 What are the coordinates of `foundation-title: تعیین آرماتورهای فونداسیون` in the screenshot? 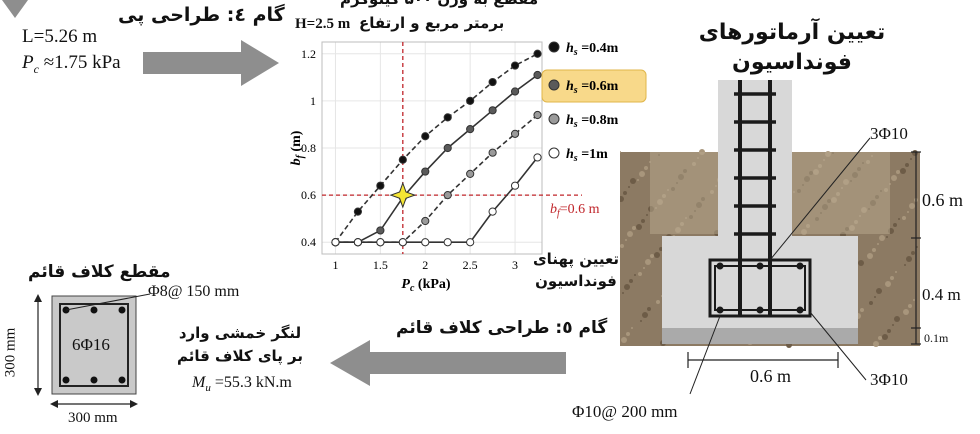 It's located at (792, 48).